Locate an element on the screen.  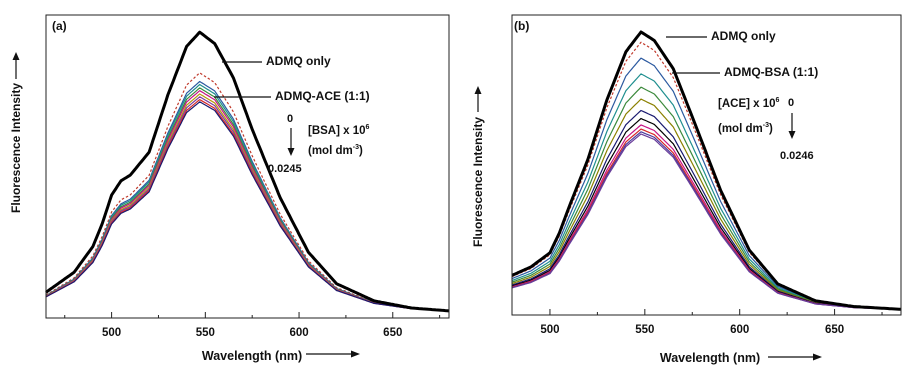
panel-label: (b) is located at coordinates (521, 26).